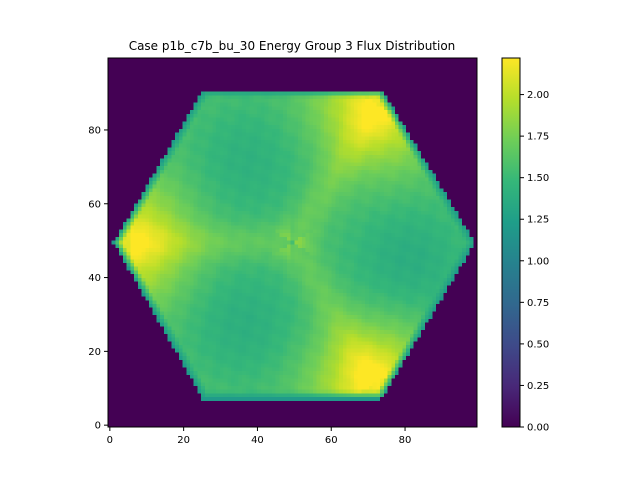 The height and width of the screenshot is (480, 640). What do you see at coordinates (538, 261) in the screenshot?
I see `colorbar-tick-label: 1.00` at bounding box center [538, 261].